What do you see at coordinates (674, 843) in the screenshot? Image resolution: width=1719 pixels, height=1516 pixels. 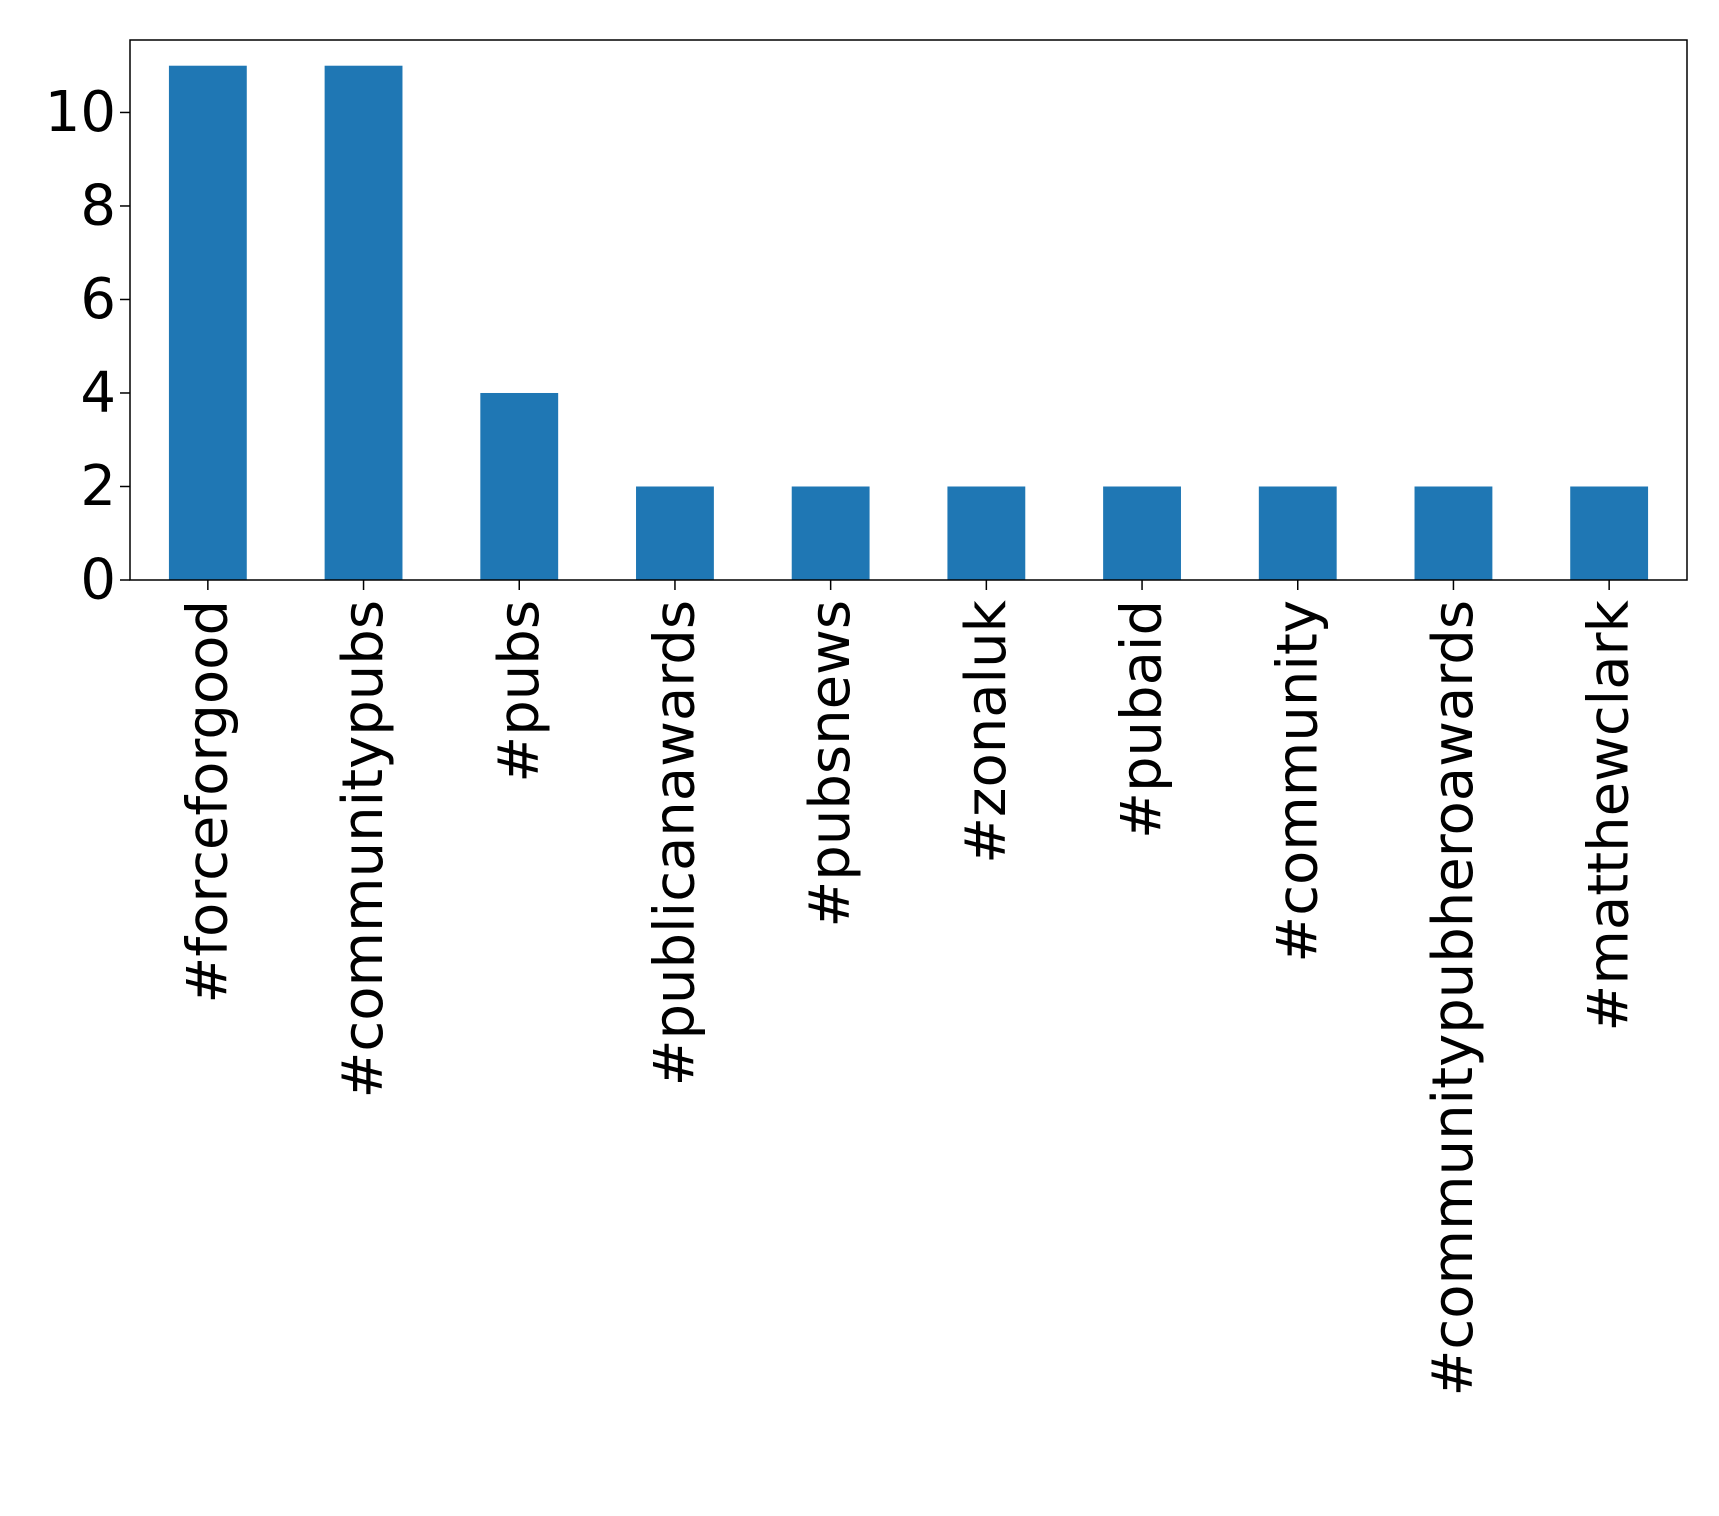 I see `x-tick-label-3: #publicanawards` at bounding box center [674, 843].